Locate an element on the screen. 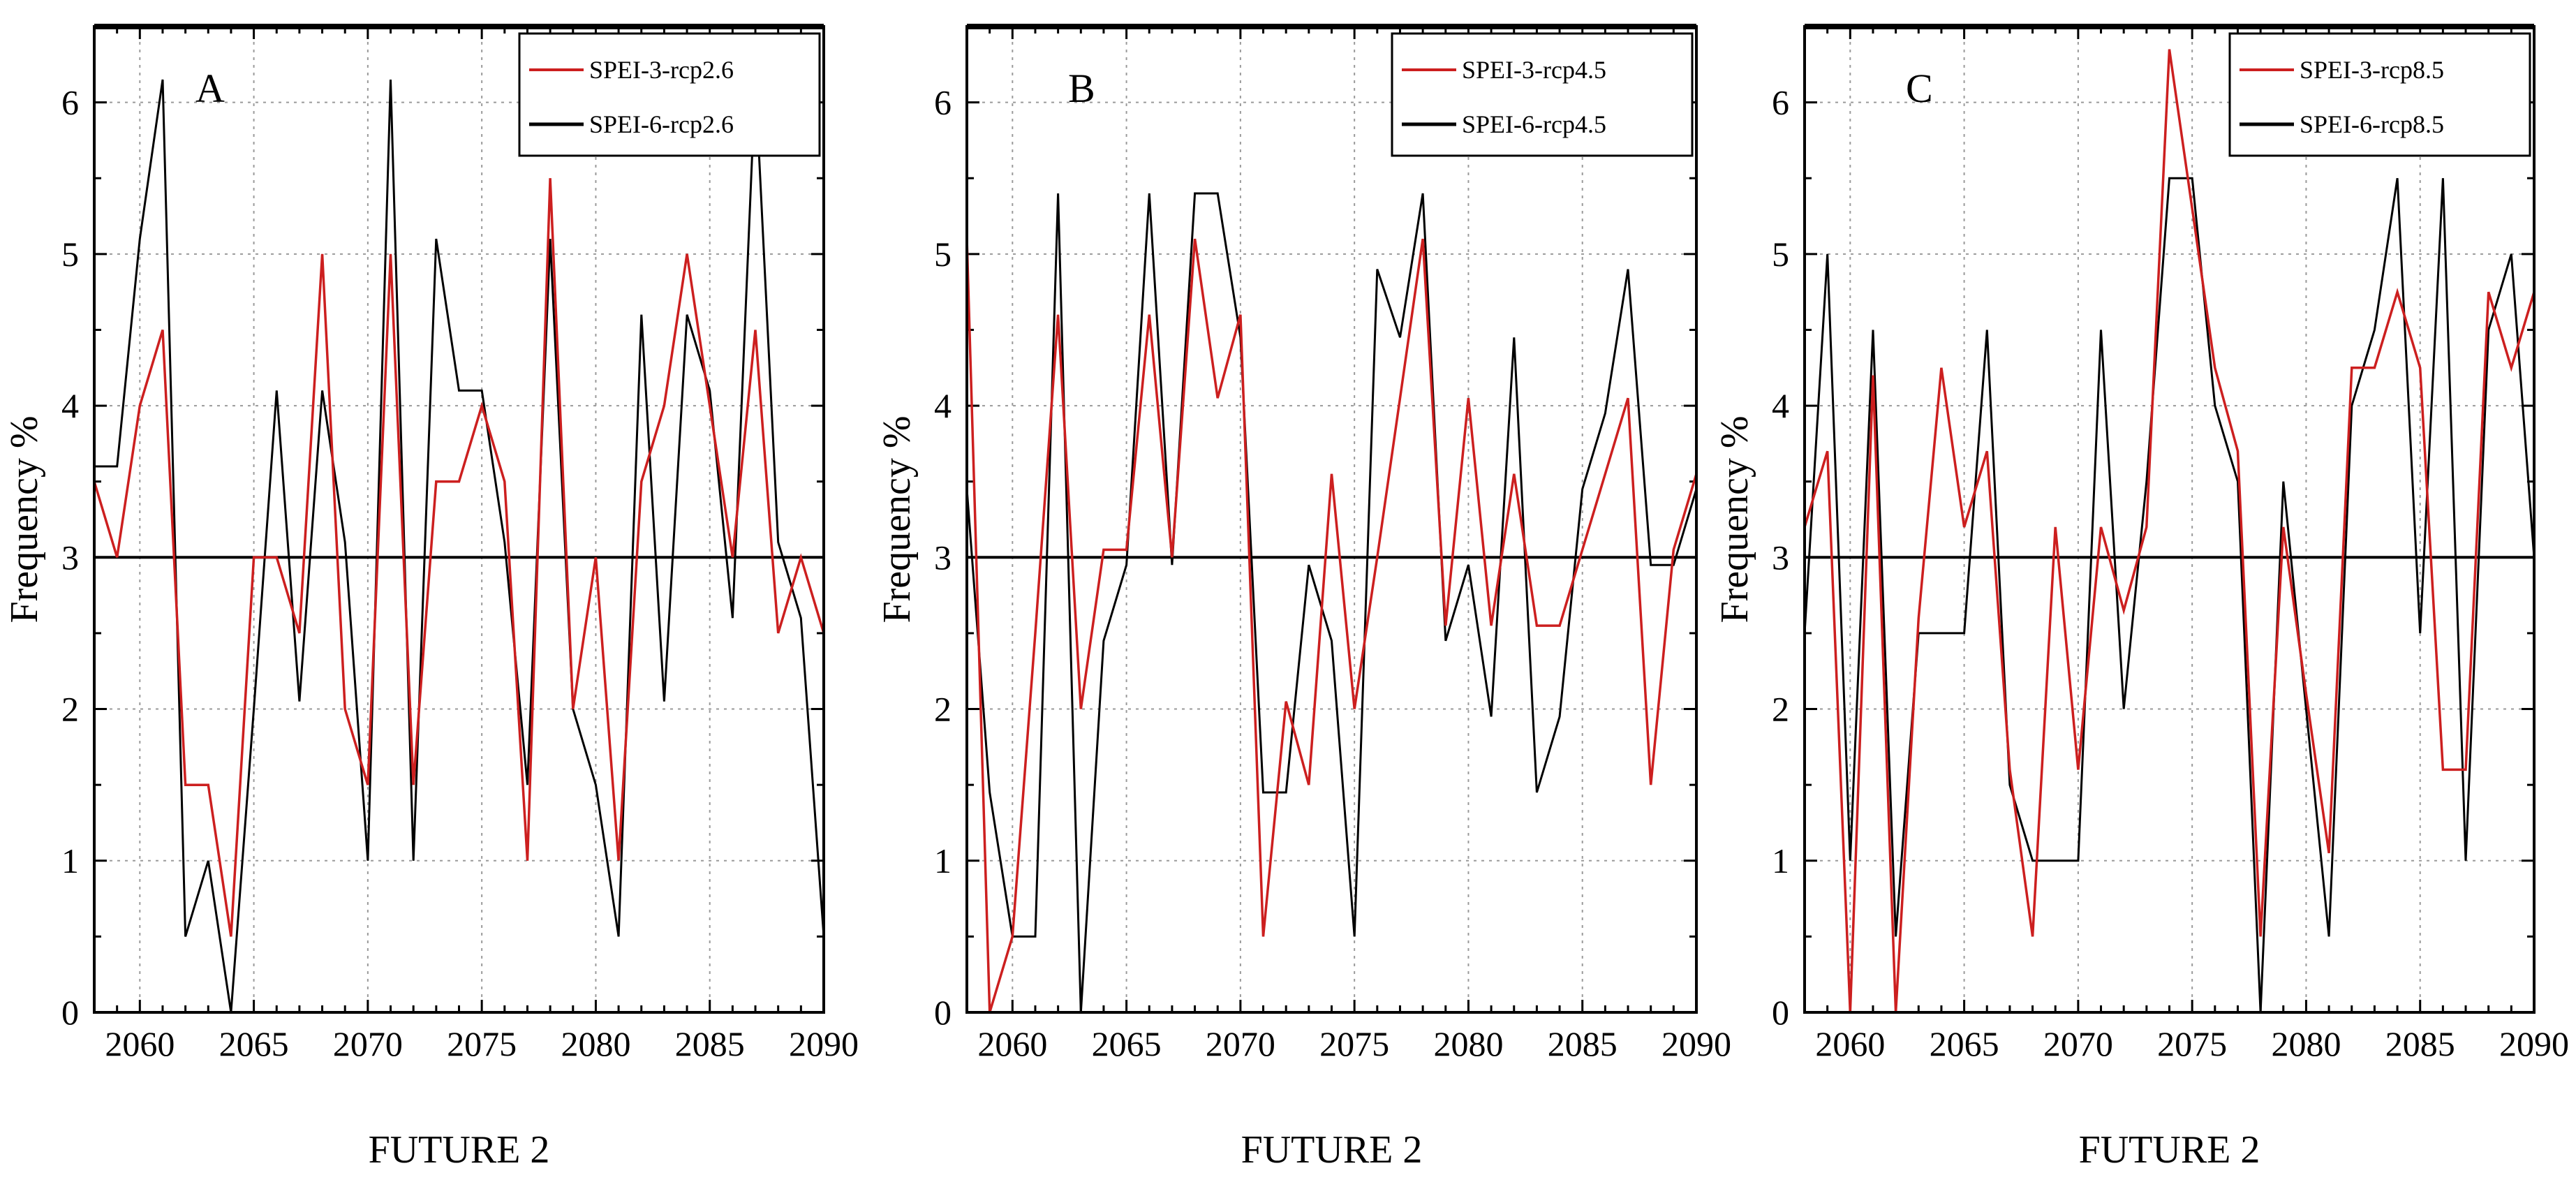 The height and width of the screenshot is (1189, 2576). panel-label: B is located at coordinates (1081, 88).